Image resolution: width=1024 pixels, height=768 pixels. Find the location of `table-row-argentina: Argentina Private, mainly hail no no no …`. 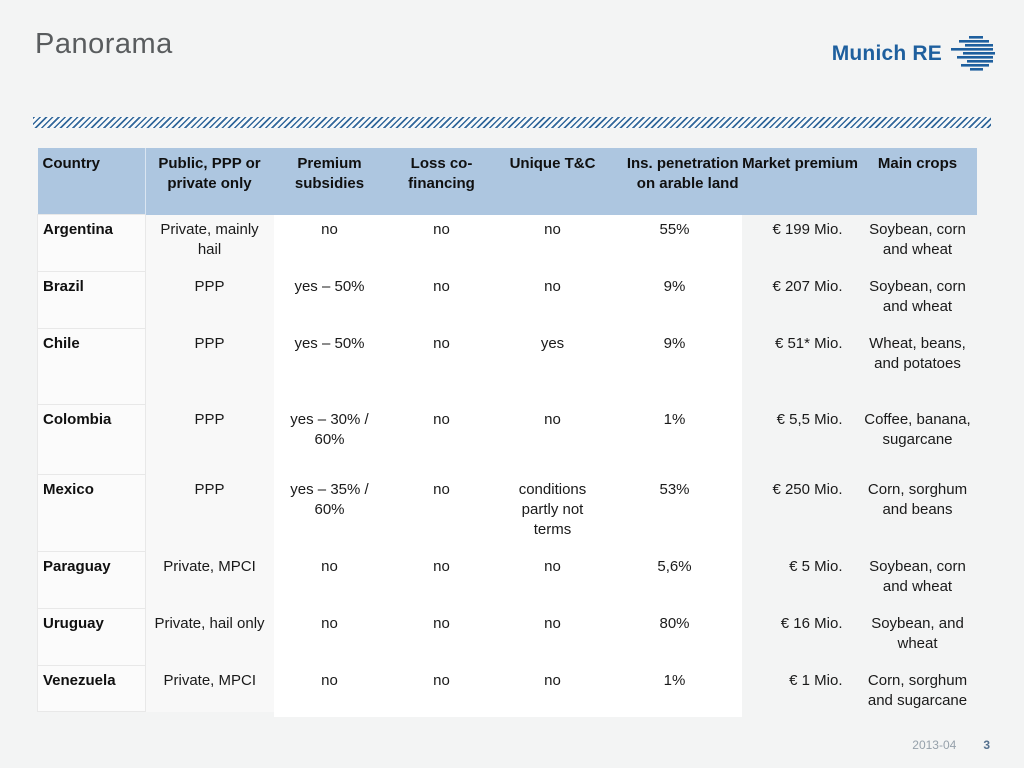

table-row-argentina: Argentina Private, mainly hail no no no … is located at coordinates (507, 243).